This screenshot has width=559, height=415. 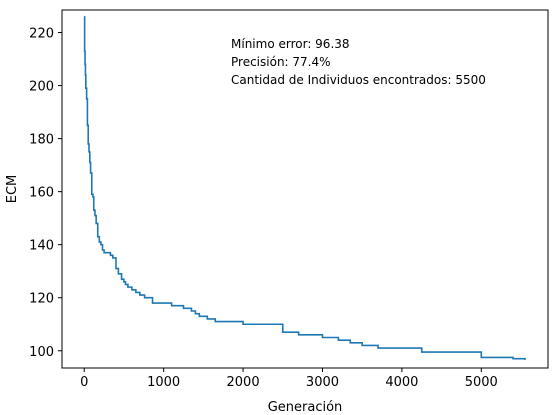 What do you see at coordinates (163, 382) in the screenshot?
I see `x-tick-label-1: 1000` at bounding box center [163, 382].